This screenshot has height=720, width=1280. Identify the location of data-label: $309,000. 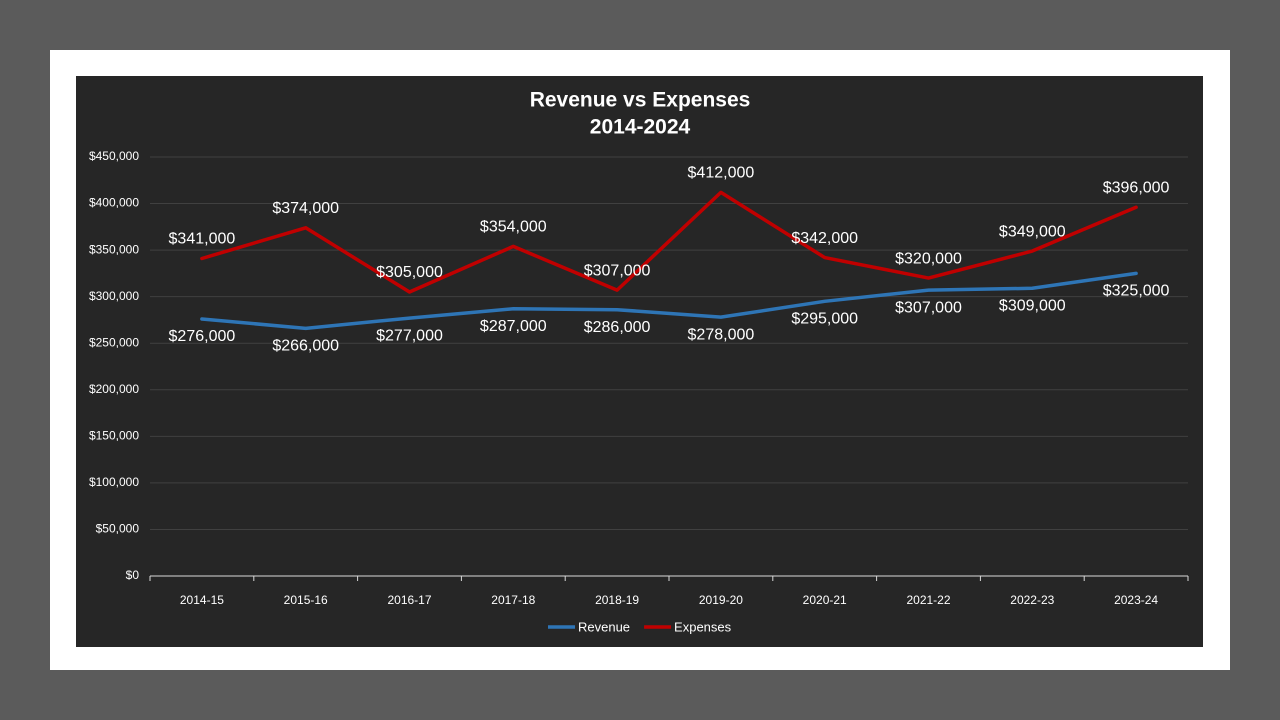
(1032, 306).